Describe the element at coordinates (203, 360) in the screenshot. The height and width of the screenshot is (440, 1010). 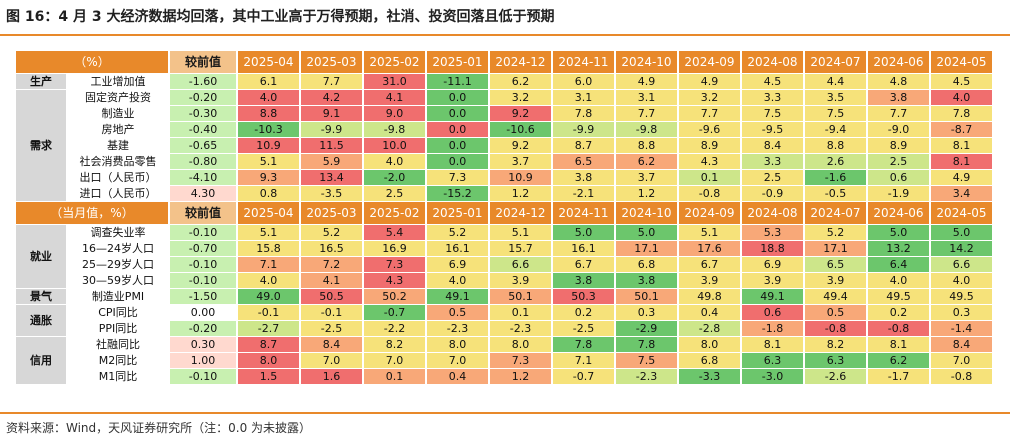
I see `comp-value: 1.00` at that location.